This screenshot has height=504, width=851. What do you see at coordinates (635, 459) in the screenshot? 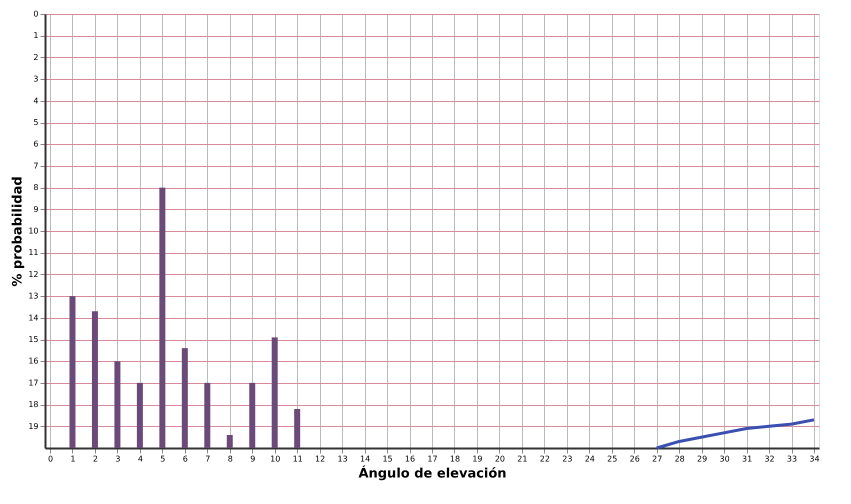
I see `x-tick-label: 26` at bounding box center [635, 459].